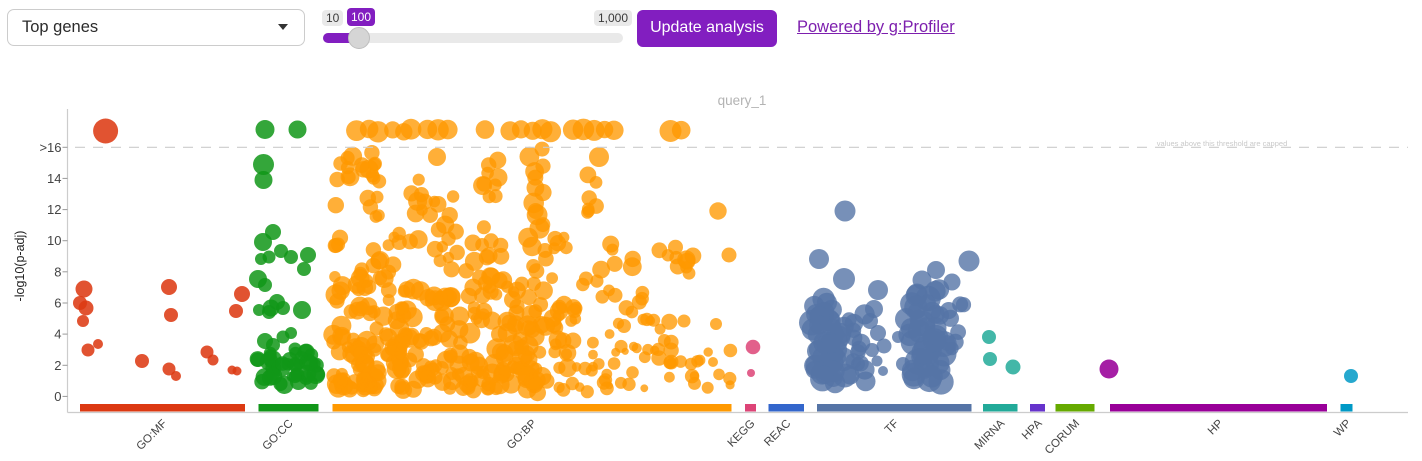 The height and width of the screenshot is (461, 1422). I want to click on svg-text: 0, so click(57, 396).